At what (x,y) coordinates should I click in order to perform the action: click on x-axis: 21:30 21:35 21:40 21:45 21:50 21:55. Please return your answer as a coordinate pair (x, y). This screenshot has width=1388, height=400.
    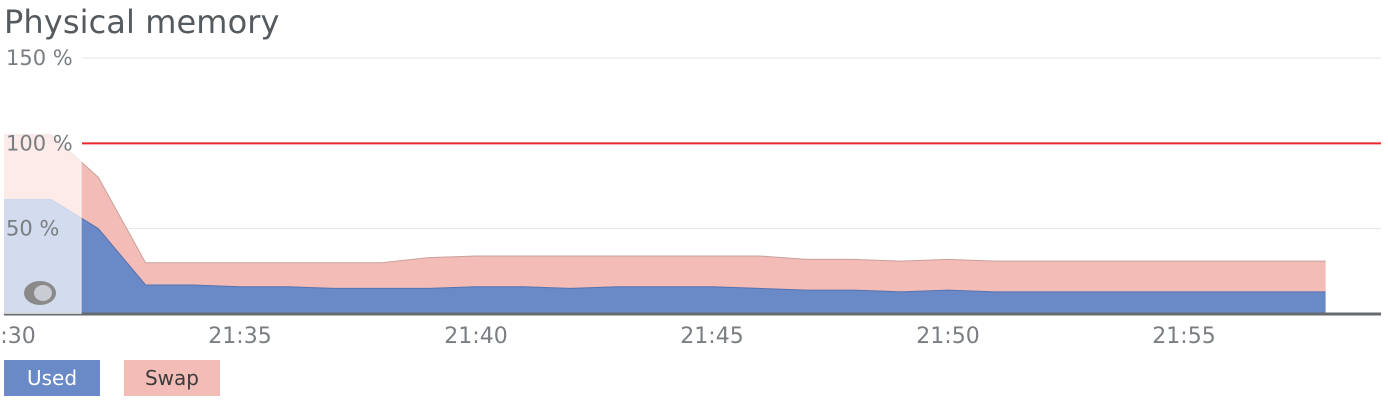
    Looking at the image, I should click on (608, 336).